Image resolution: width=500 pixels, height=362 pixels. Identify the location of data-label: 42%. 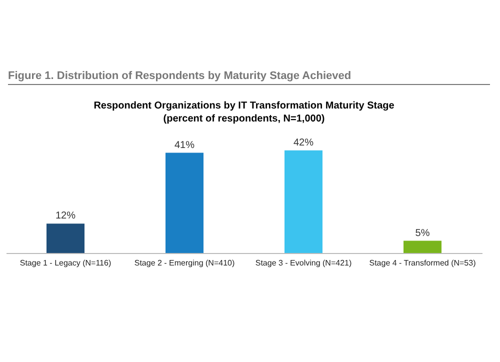
(303, 142).